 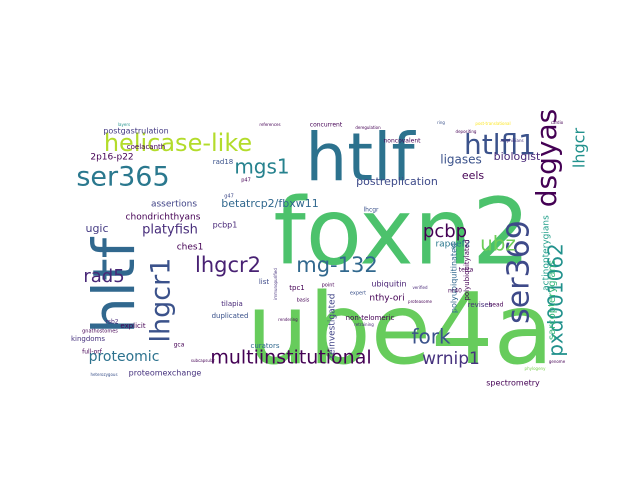 What do you see at coordinates (370, 318) in the screenshot?
I see `word-non-telomeric: non-telomeric` at bounding box center [370, 318].